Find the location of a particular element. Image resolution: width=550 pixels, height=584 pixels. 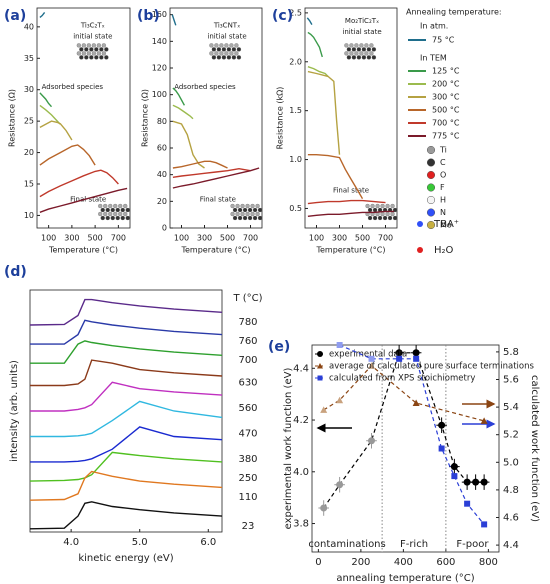

y-tick-label: 80 is located at coordinates (162, 121).